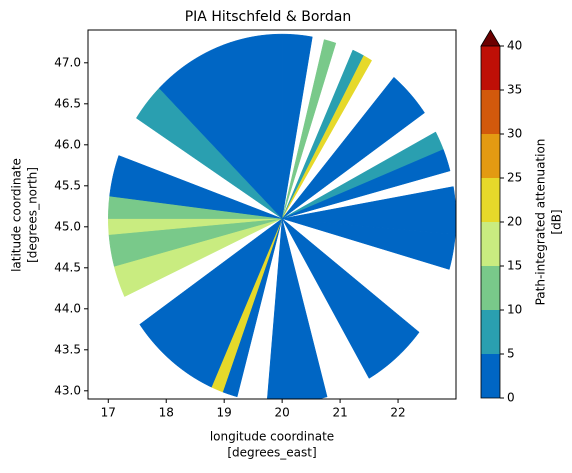  Describe the element at coordinates (67, 267) in the screenshot. I see `y-tick-label: 44.5` at that location.